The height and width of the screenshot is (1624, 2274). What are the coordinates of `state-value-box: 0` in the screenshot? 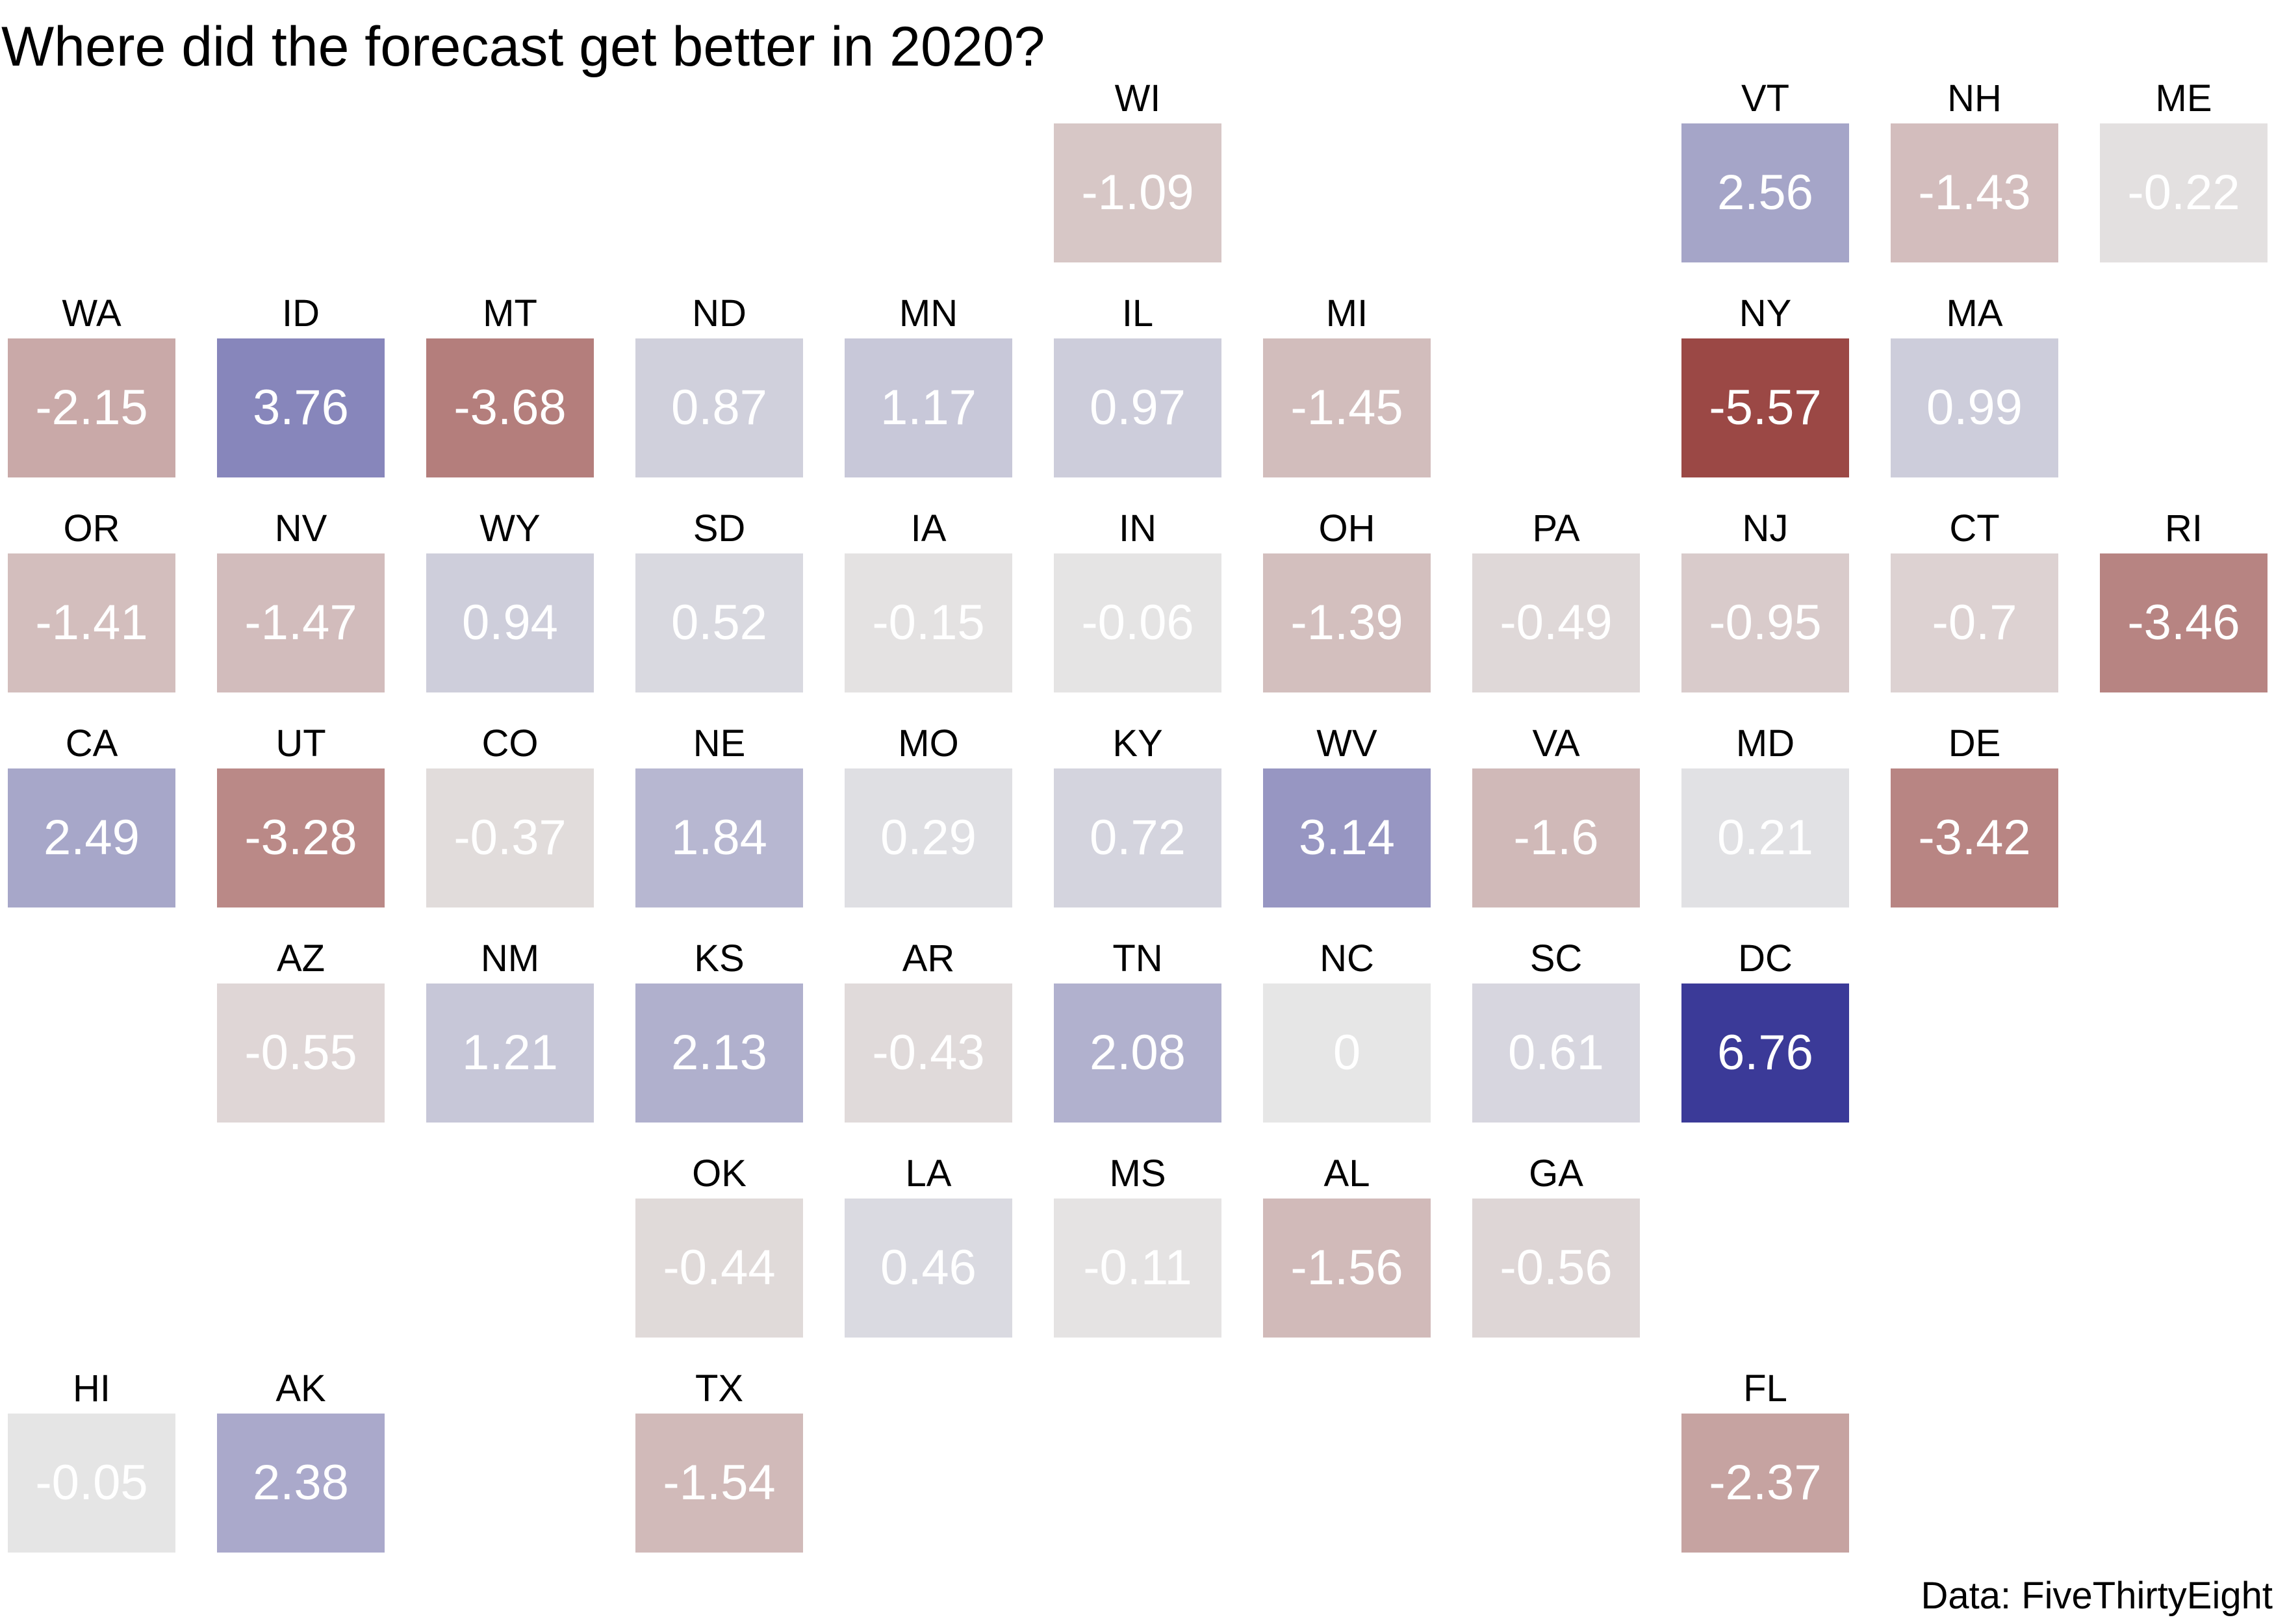 It's located at (1347, 1053).